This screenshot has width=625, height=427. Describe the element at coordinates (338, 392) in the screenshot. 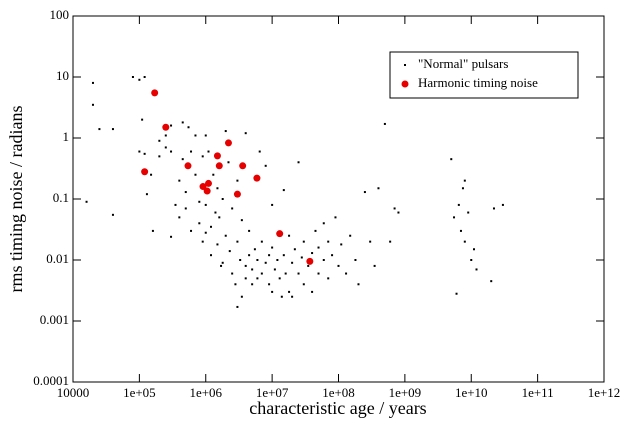

I see `x-tick-label: 1e+08` at that location.